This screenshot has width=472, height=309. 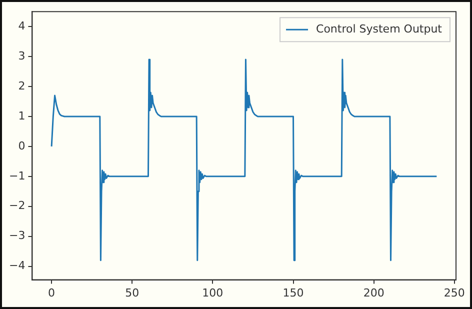 I want to click on legend-label: Control System Output, so click(x=379, y=29).